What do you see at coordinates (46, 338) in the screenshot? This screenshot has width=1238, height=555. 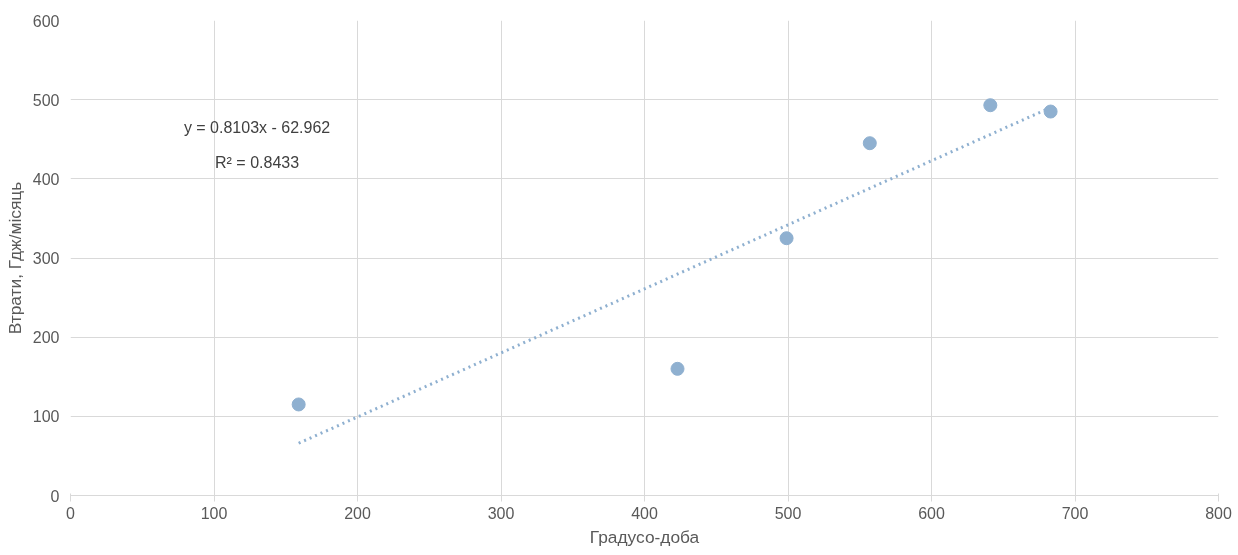 I see `y-tick-label: 200` at bounding box center [46, 338].